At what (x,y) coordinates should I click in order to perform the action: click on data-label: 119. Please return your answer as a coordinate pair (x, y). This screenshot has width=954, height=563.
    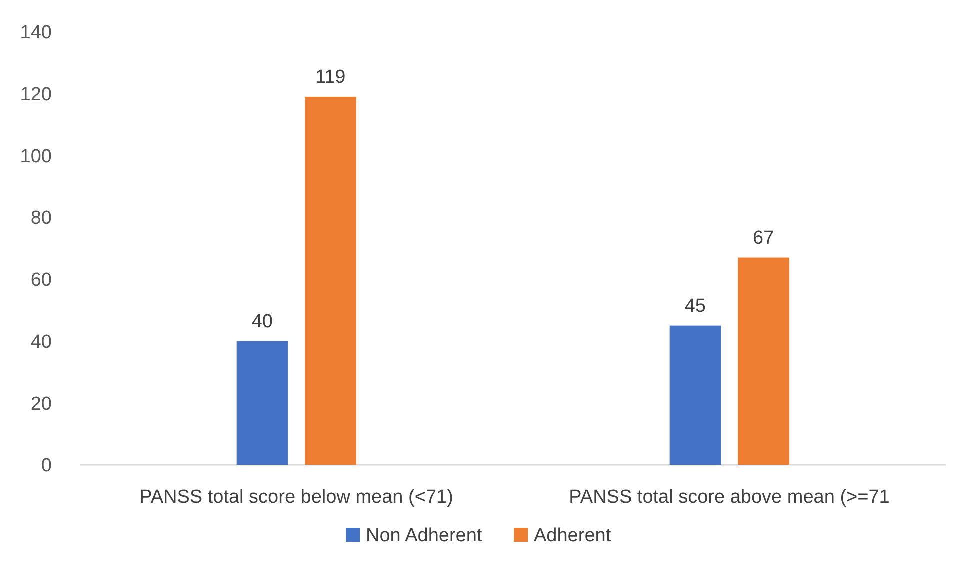
    Looking at the image, I should click on (330, 77).